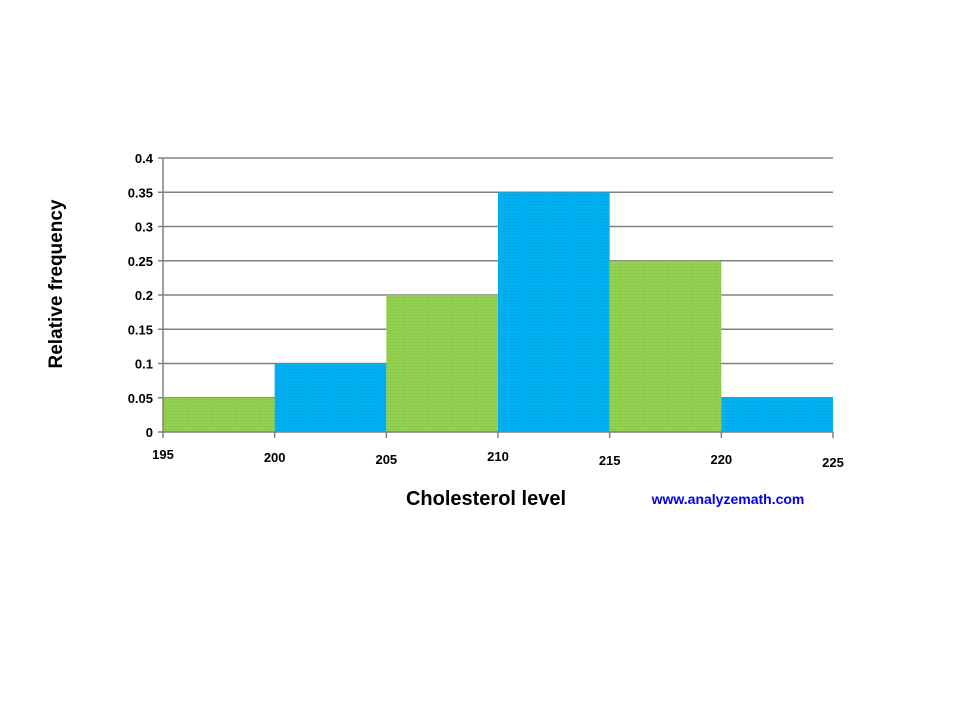 This screenshot has width=960, height=720. Describe the element at coordinates (144, 295) in the screenshot. I see `y-tick-label: 0.2` at that location.